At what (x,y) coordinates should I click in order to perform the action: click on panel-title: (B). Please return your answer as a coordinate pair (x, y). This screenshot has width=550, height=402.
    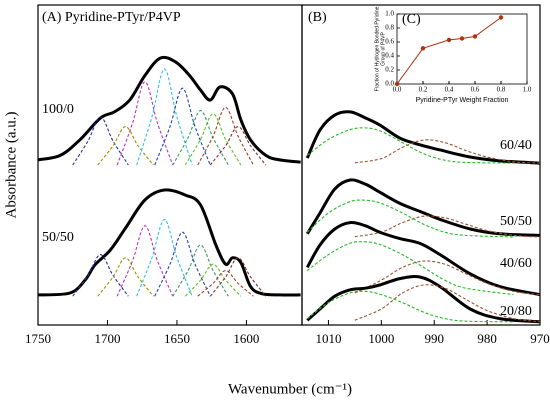
    Looking at the image, I should click on (317, 17).